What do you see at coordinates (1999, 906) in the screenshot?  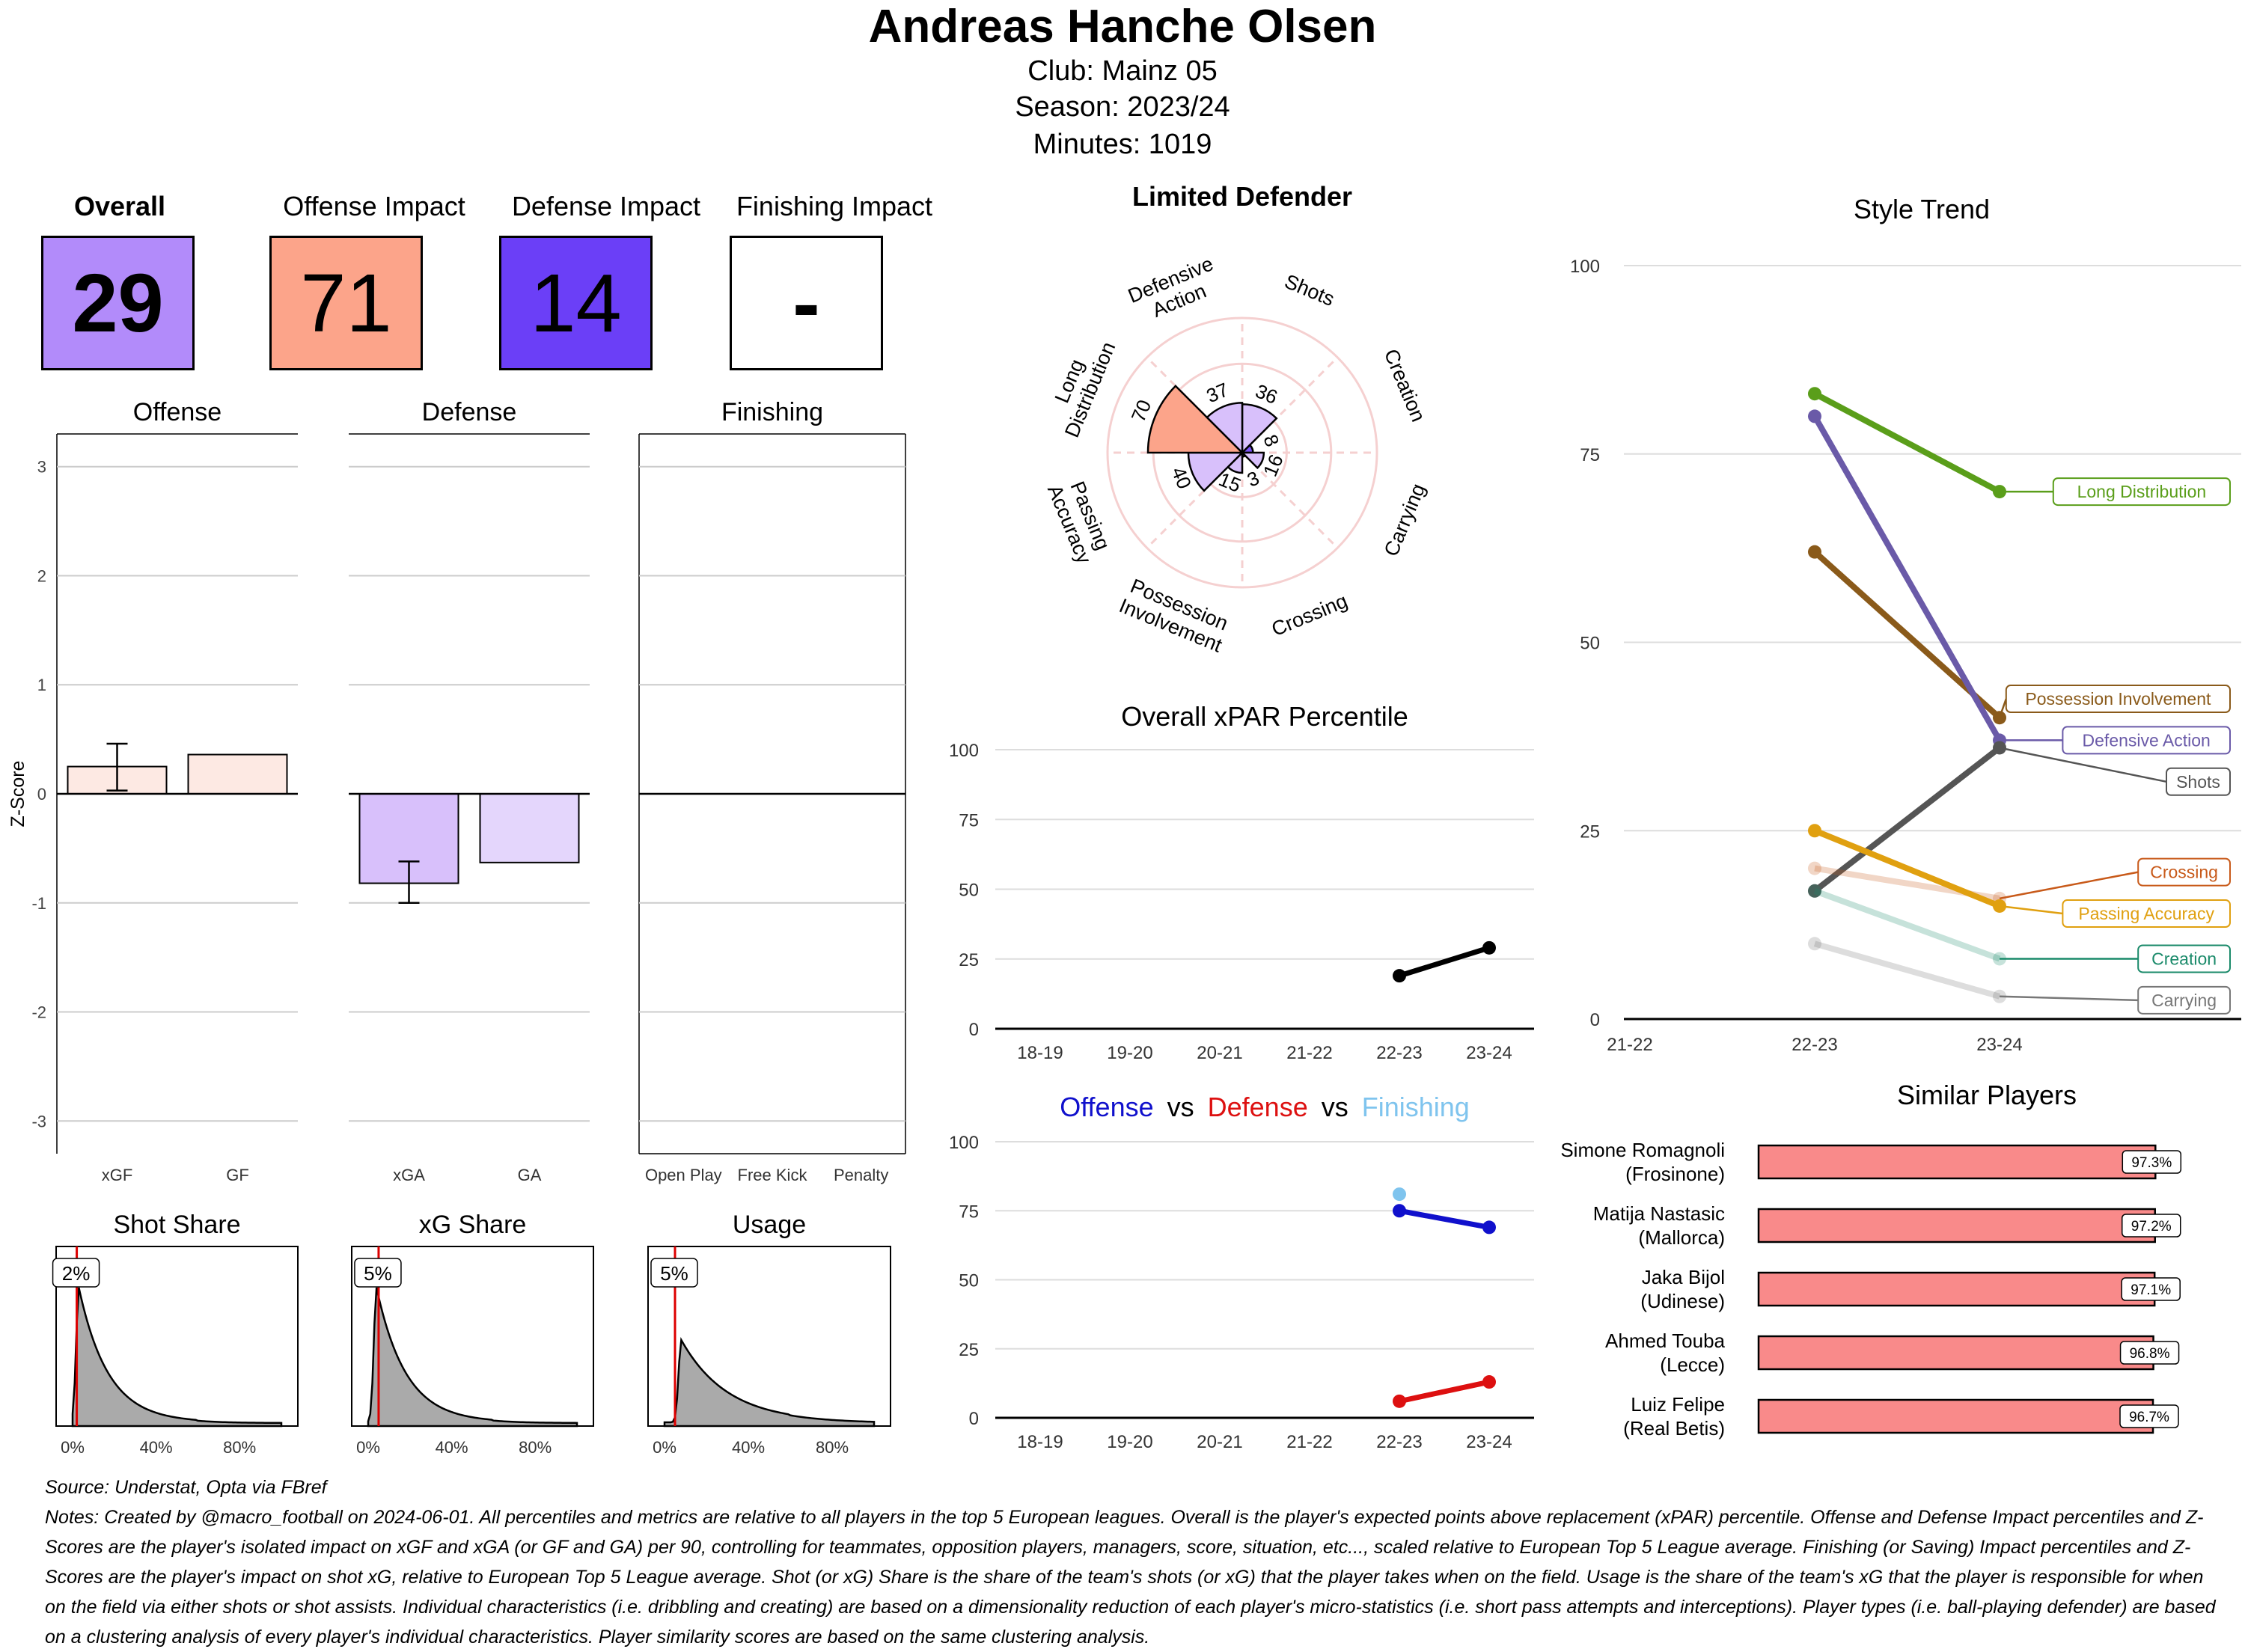 I see `style-point-passing-accuracy` at bounding box center [1999, 906].